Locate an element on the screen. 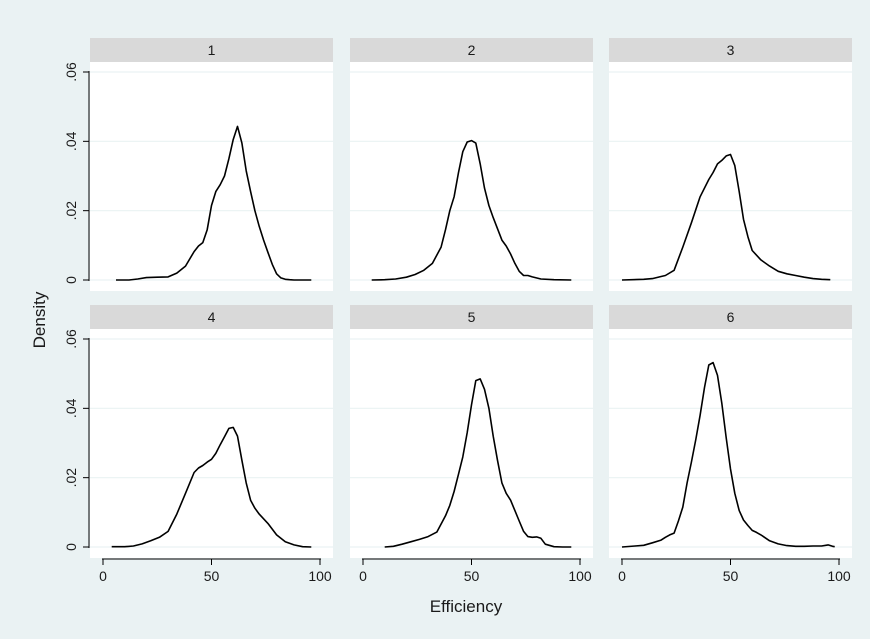 Image resolution: width=870 pixels, height=639 pixels. panel-strip-label: 4 is located at coordinates (212, 317).